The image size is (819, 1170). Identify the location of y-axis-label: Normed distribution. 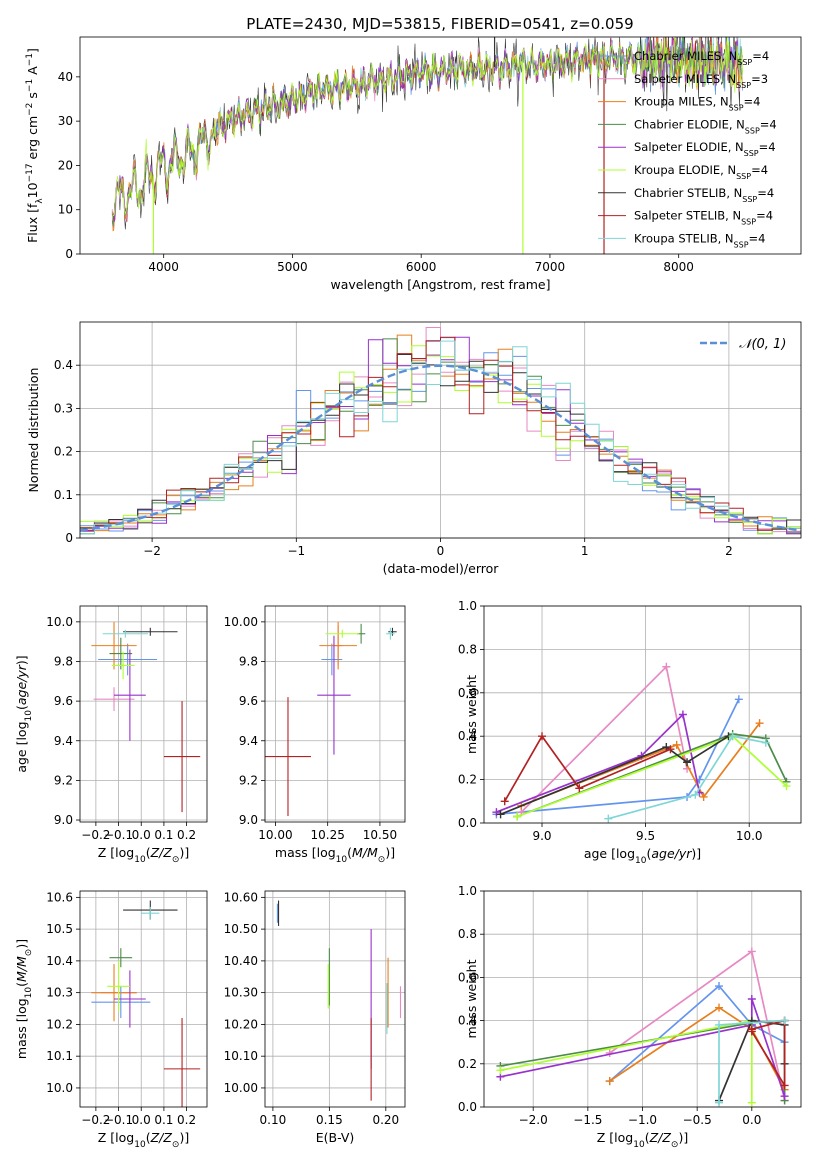
(33, 430).